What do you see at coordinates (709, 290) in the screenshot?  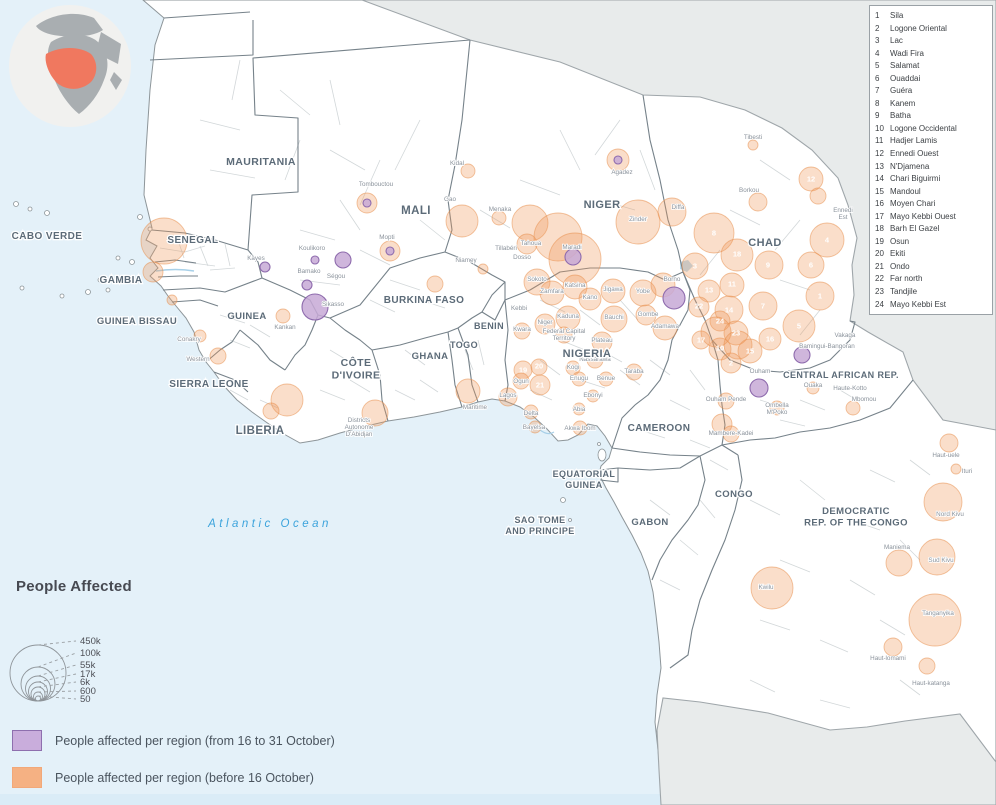 I see `region-number-label: 13` at bounding box center [709, 290].